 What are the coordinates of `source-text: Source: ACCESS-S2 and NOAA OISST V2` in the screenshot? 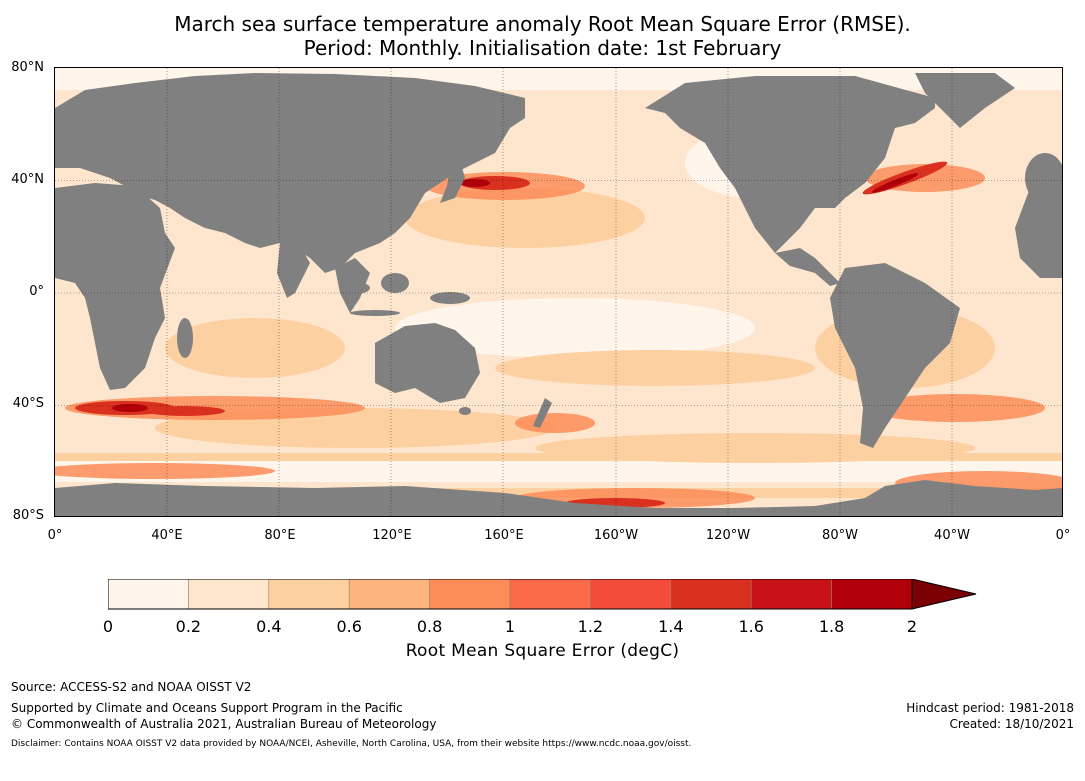 It's located at (131, 687).